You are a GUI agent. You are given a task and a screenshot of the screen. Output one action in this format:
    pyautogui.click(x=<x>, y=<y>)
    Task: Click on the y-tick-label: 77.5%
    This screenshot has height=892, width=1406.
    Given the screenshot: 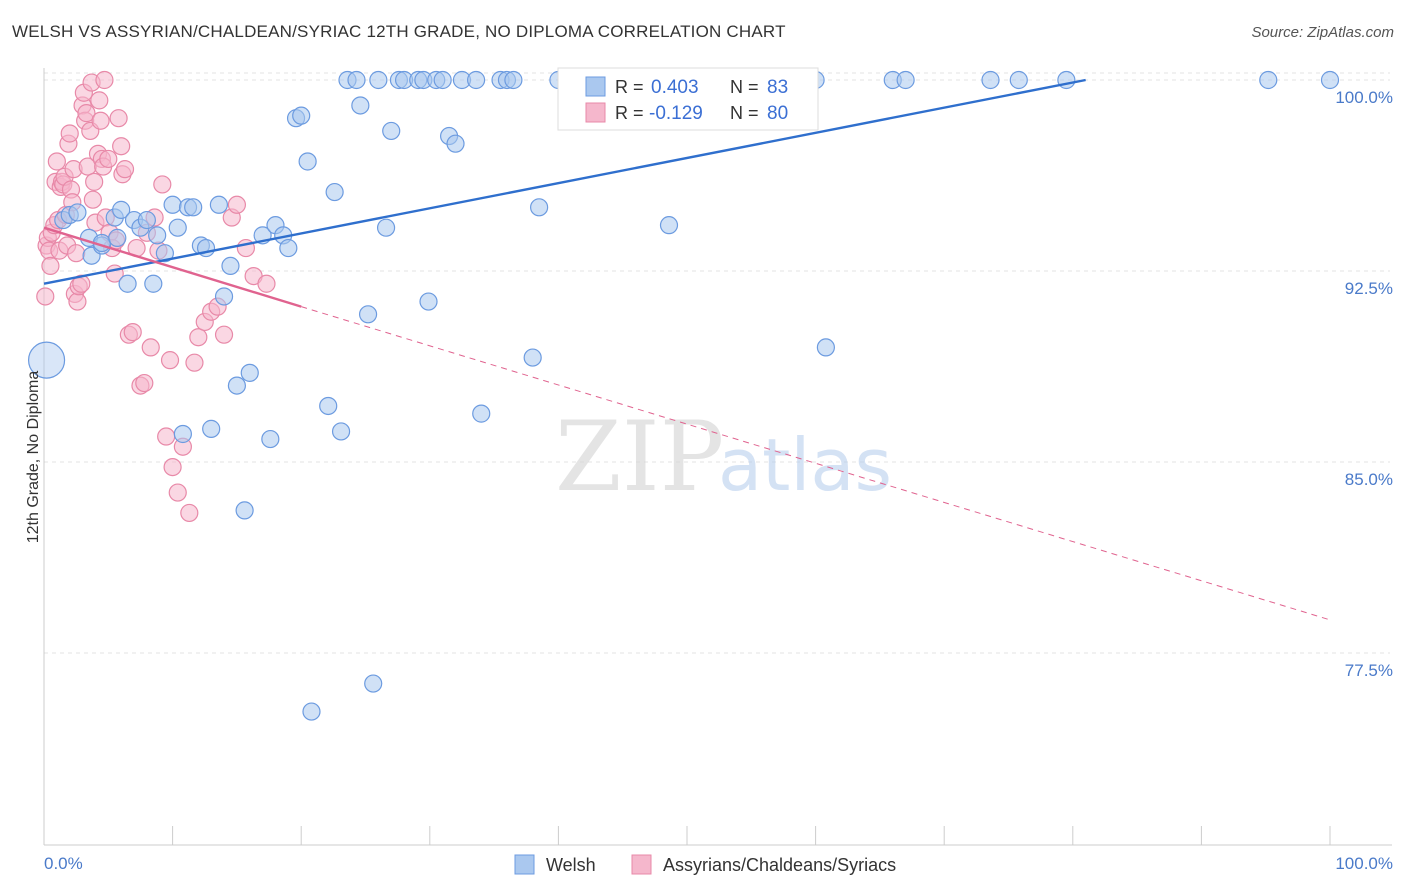 What is the action you would take?
    pyautogui.click(x=1369, y=670)
    